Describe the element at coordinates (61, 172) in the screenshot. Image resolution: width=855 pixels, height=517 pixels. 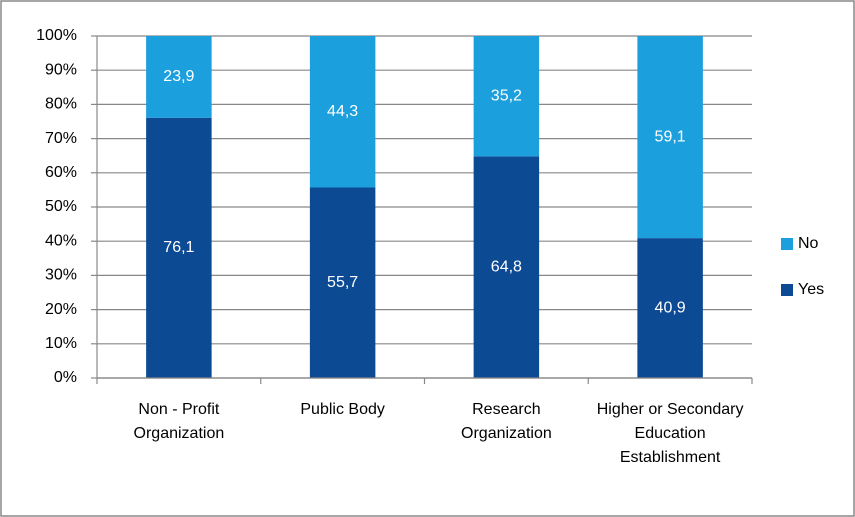
I see `y-tick-label: 60%` at that location.